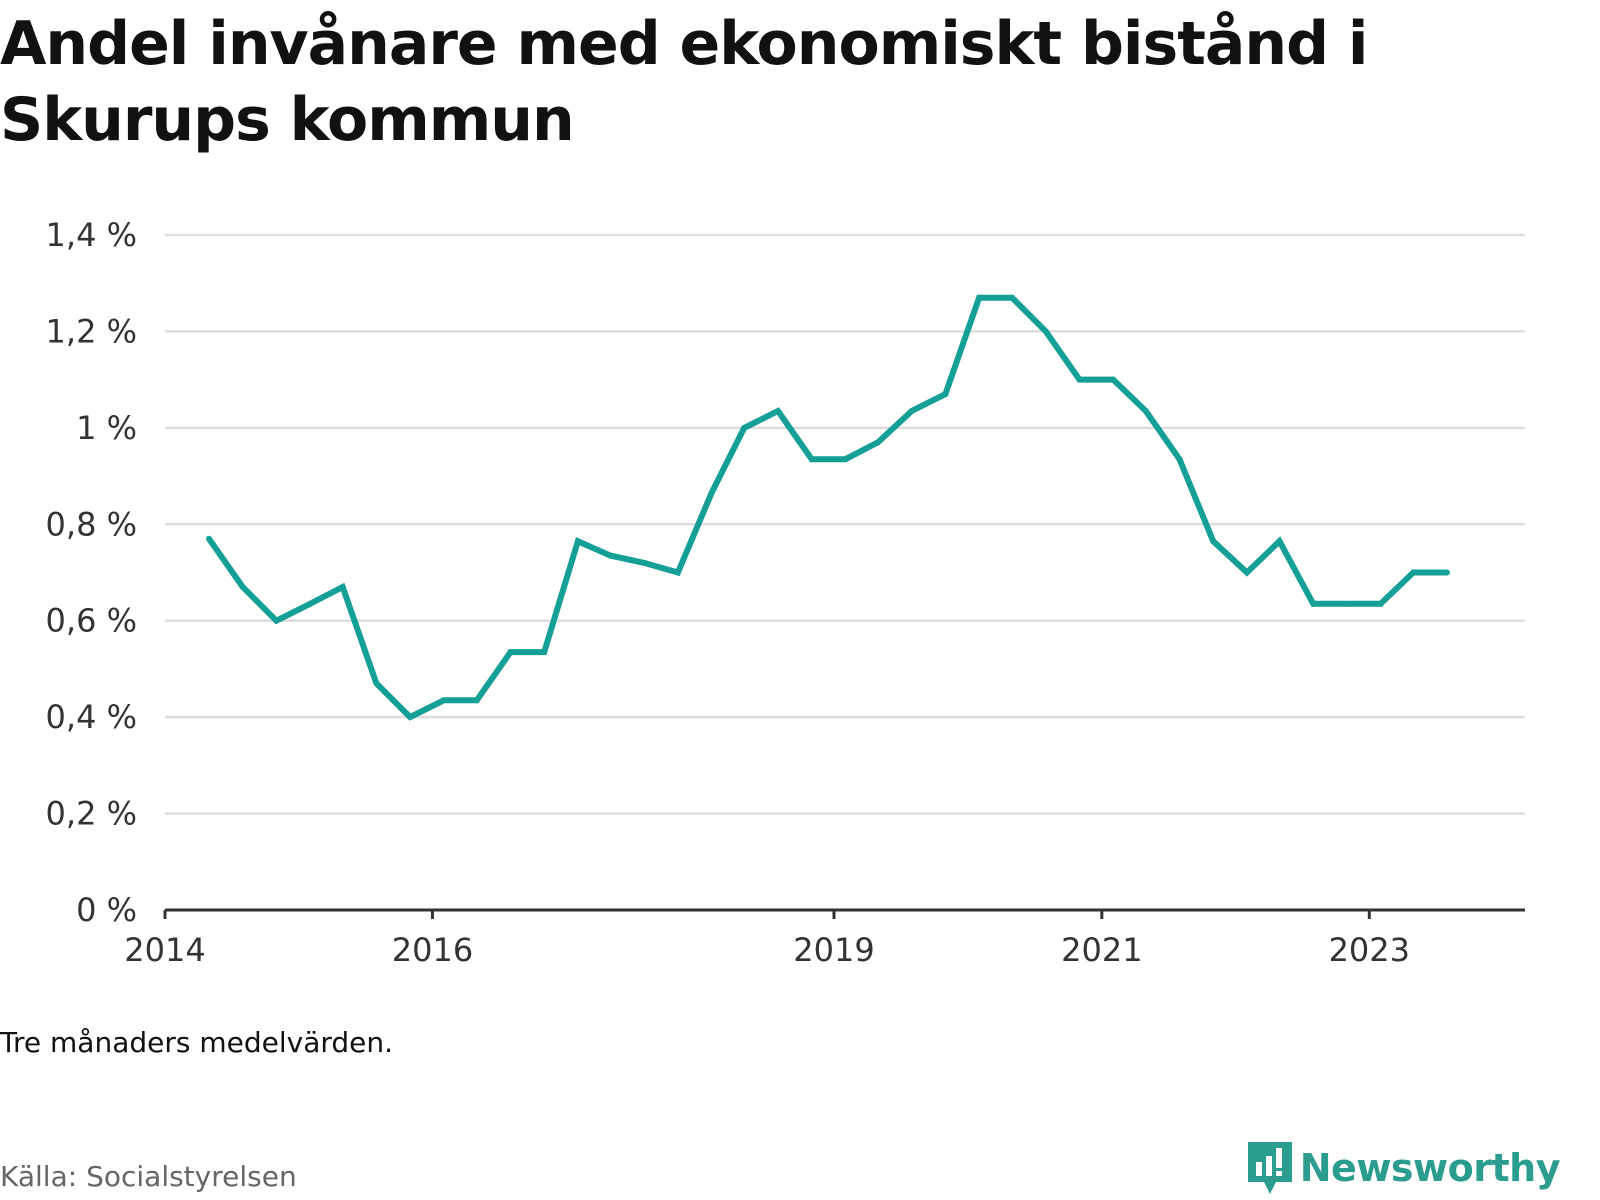 The height and width of the screenshot is (1200, 1600). I want to click on x-tick-label: 2023, so click(1369, 950).